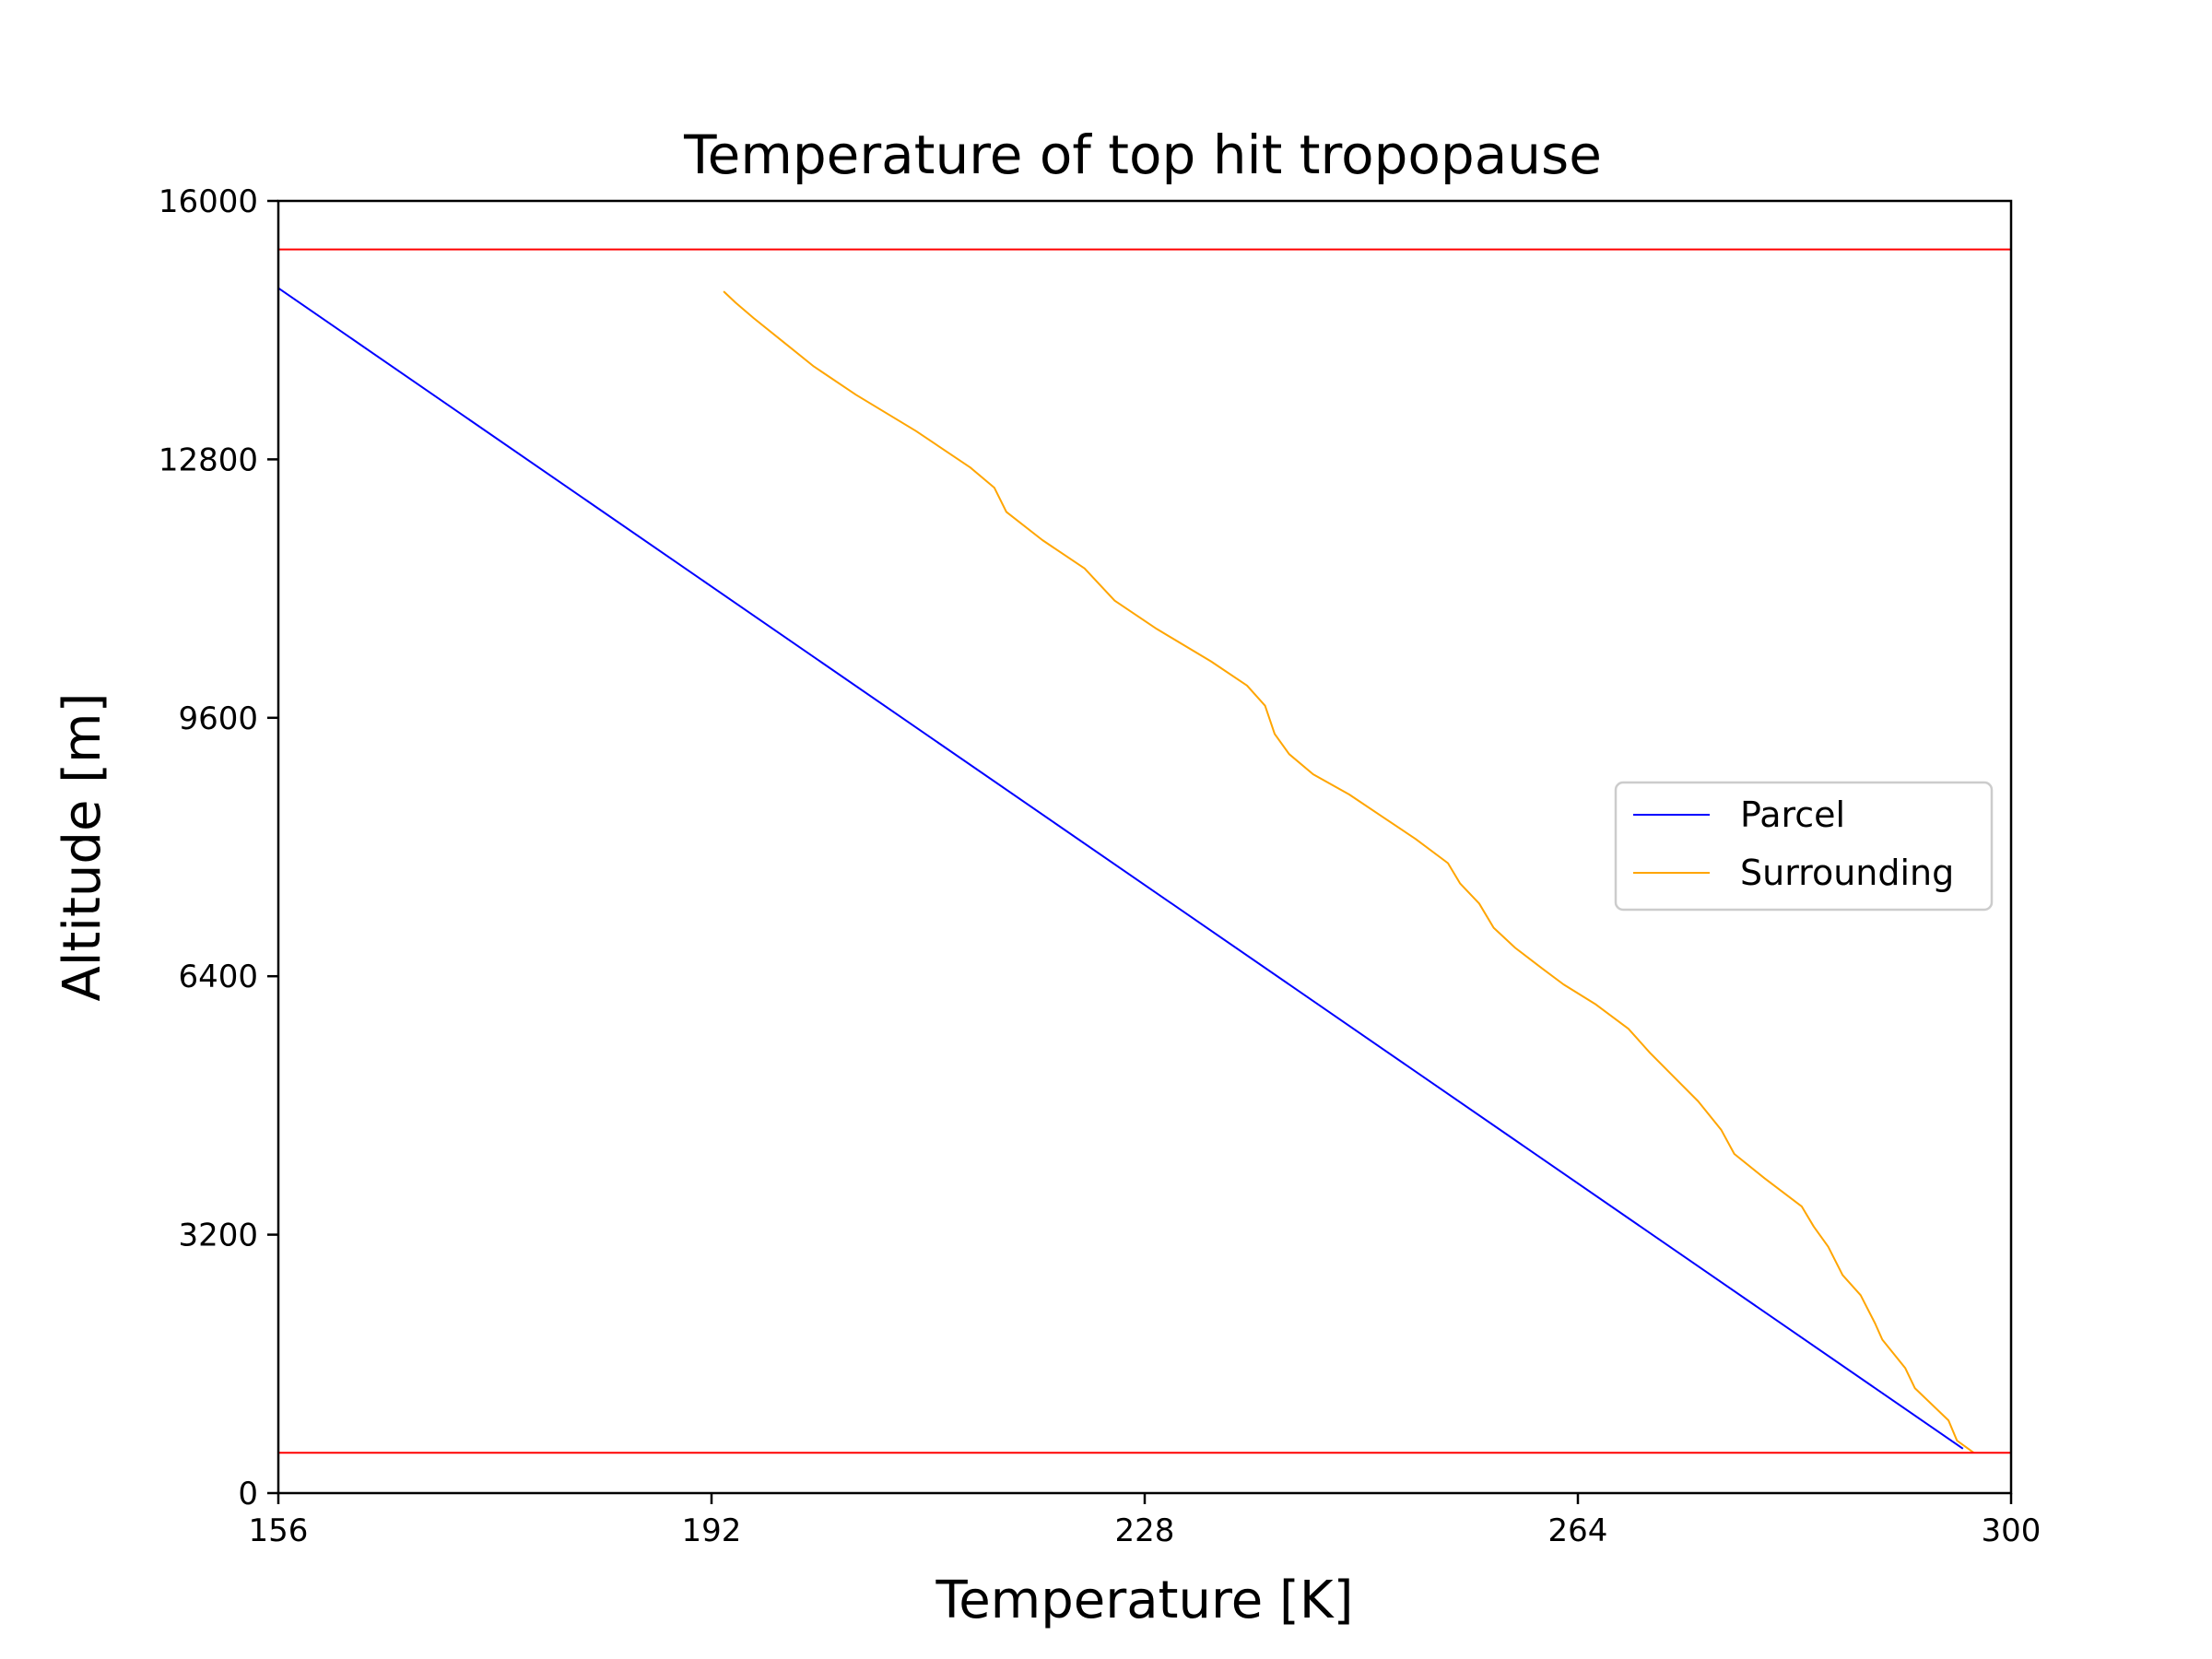 This screenshot has height=1659, width=2212. I want to click on x-tick-label: 300, so click(2011, 1530).